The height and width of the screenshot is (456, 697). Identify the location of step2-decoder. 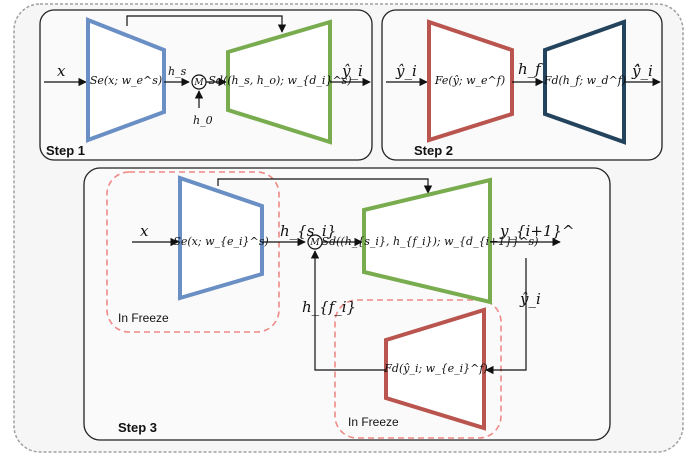
(584, 82).